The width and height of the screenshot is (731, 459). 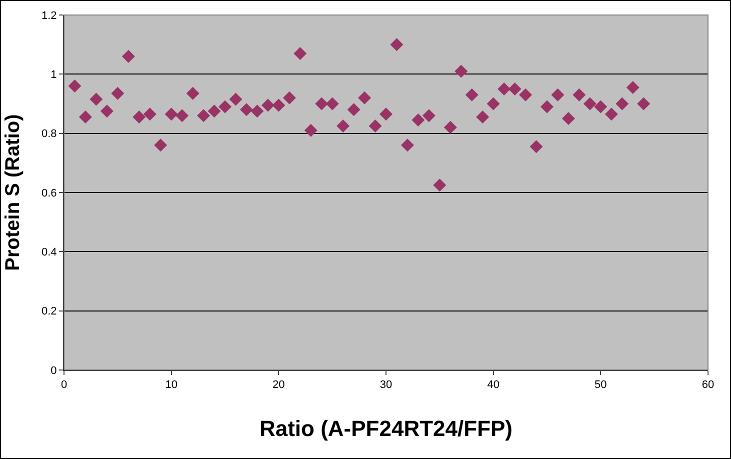 I want to click on x-tick-label: 20, so click(x=278, y=385).